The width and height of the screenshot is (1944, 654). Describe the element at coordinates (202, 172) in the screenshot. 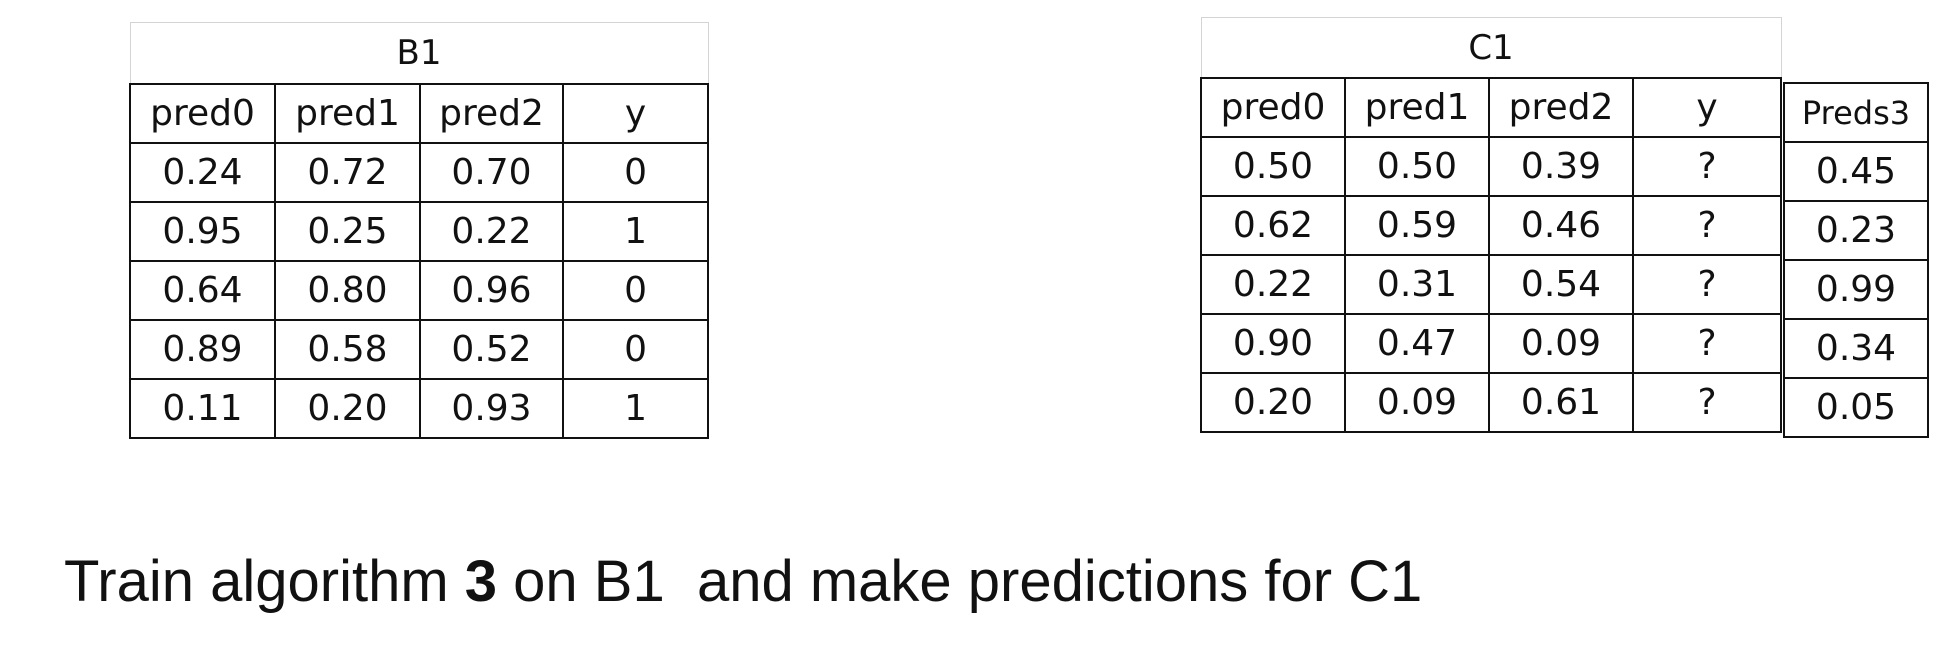

I see `table-cell: 0.24` at that location.